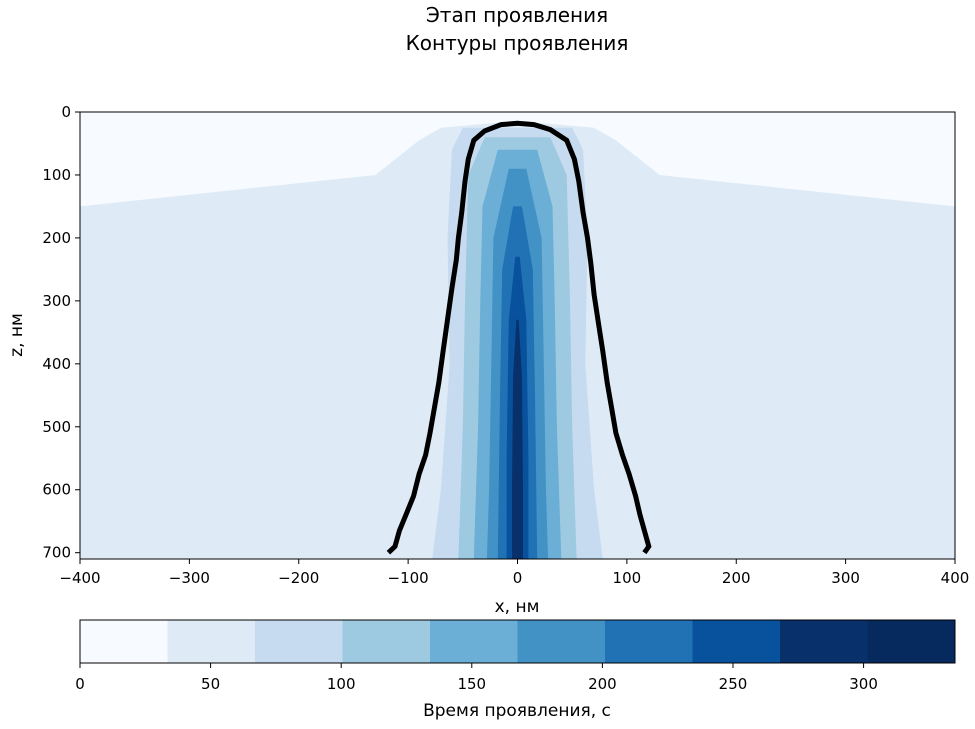  Describe the element at coordinates (955, 578) in the screenshot. I see `x-tick-label: 400` at that location.